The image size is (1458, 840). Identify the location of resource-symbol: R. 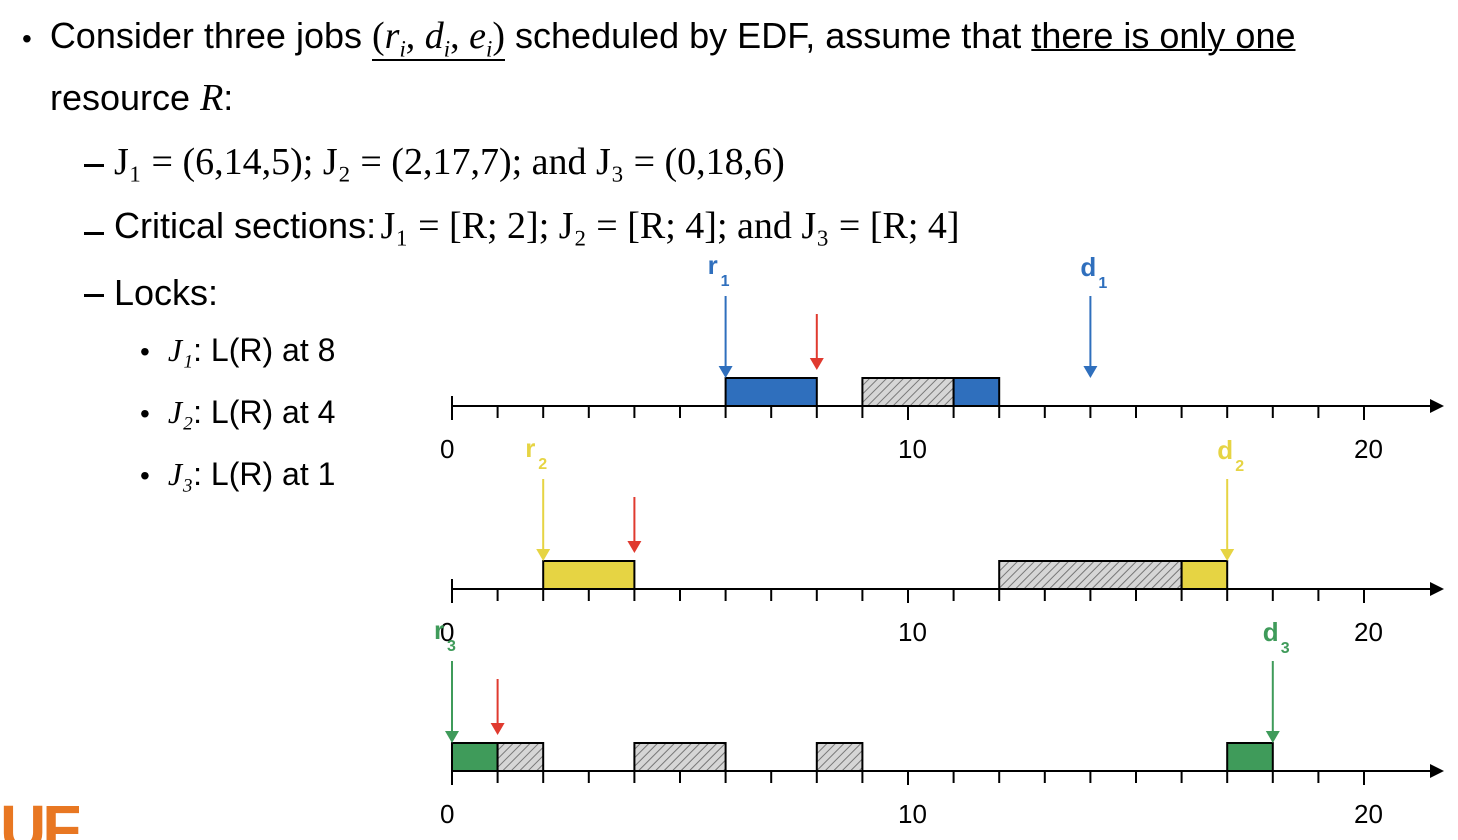
(212, 98).